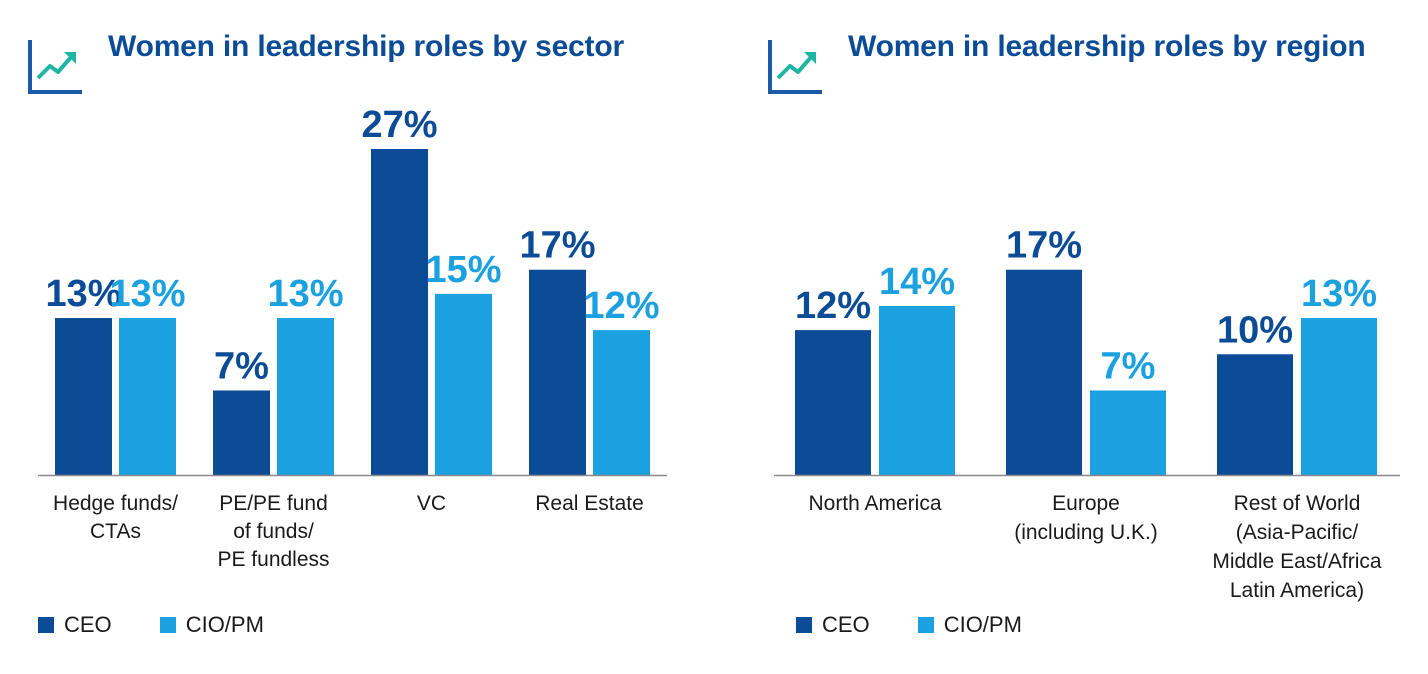 The width and height of the screenshot is (1428, 674). I want to click on data-label-ceo-0: 13%, so click(83, 294).